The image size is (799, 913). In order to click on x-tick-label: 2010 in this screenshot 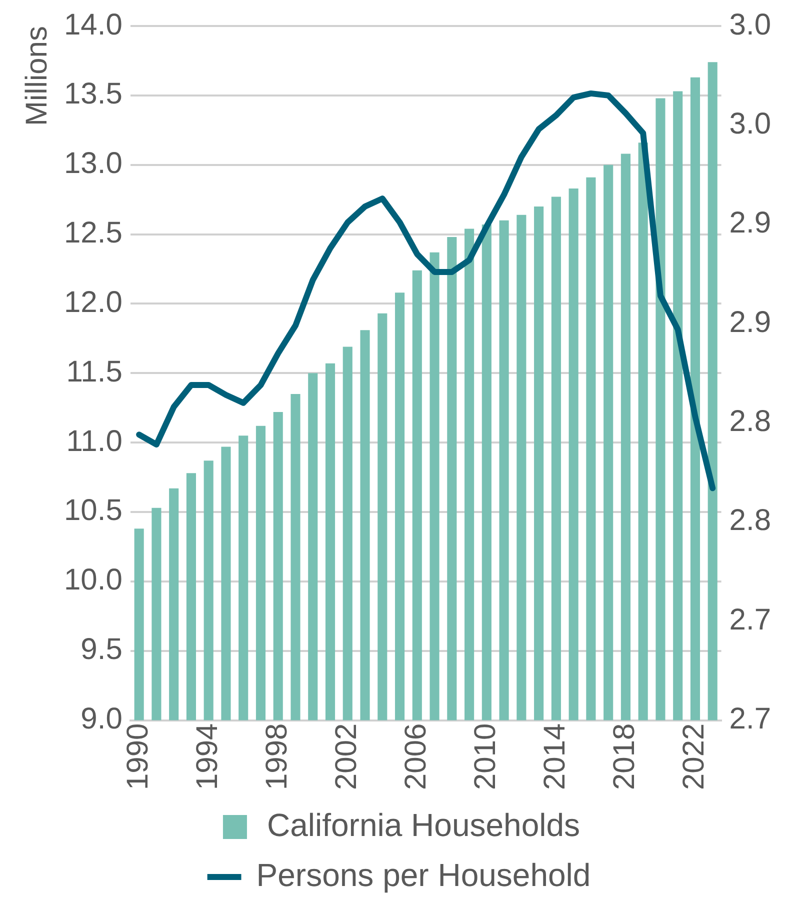, I will do `click(485, 756)`.